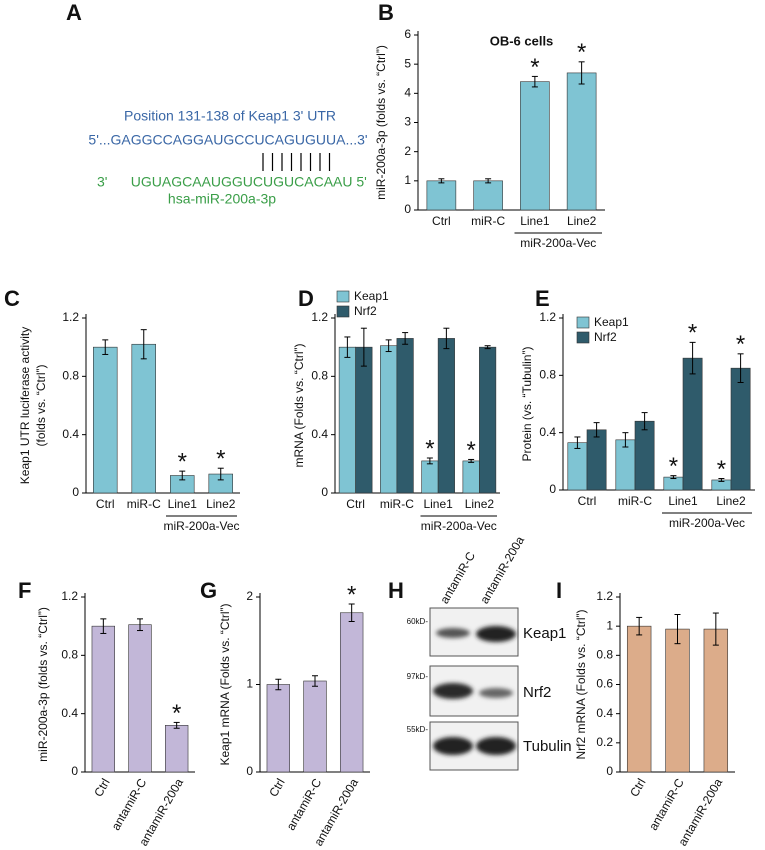 The height and width of the screenshot is (850, 765). Describe the element at coordinates (230, 116) in the screenshot. I see `utr-title: Position 131-138 of Keap1 3' UTR` at that location.